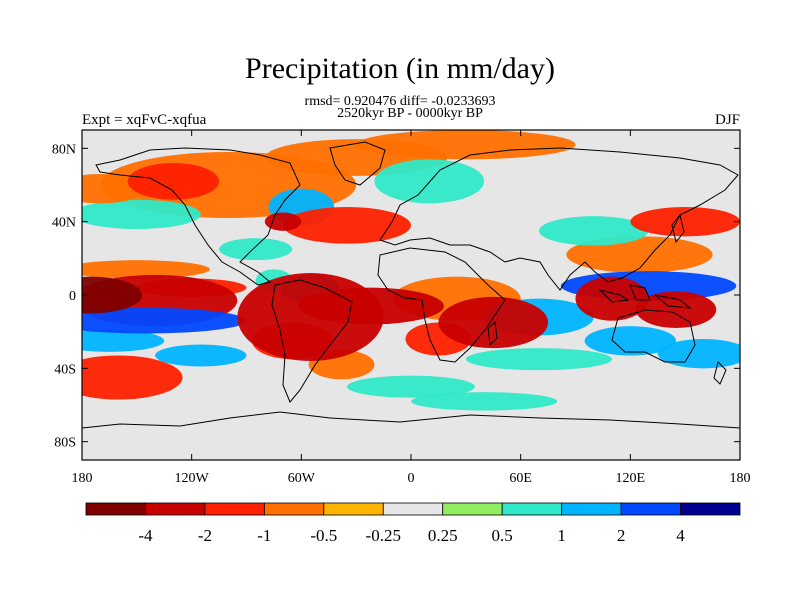 The height and width of the screenshot is (600, 800). What do you see at coordinates (561, 535) in the screenshot?
I see `colorbar-label: 1` at bounding box center [561, 535].